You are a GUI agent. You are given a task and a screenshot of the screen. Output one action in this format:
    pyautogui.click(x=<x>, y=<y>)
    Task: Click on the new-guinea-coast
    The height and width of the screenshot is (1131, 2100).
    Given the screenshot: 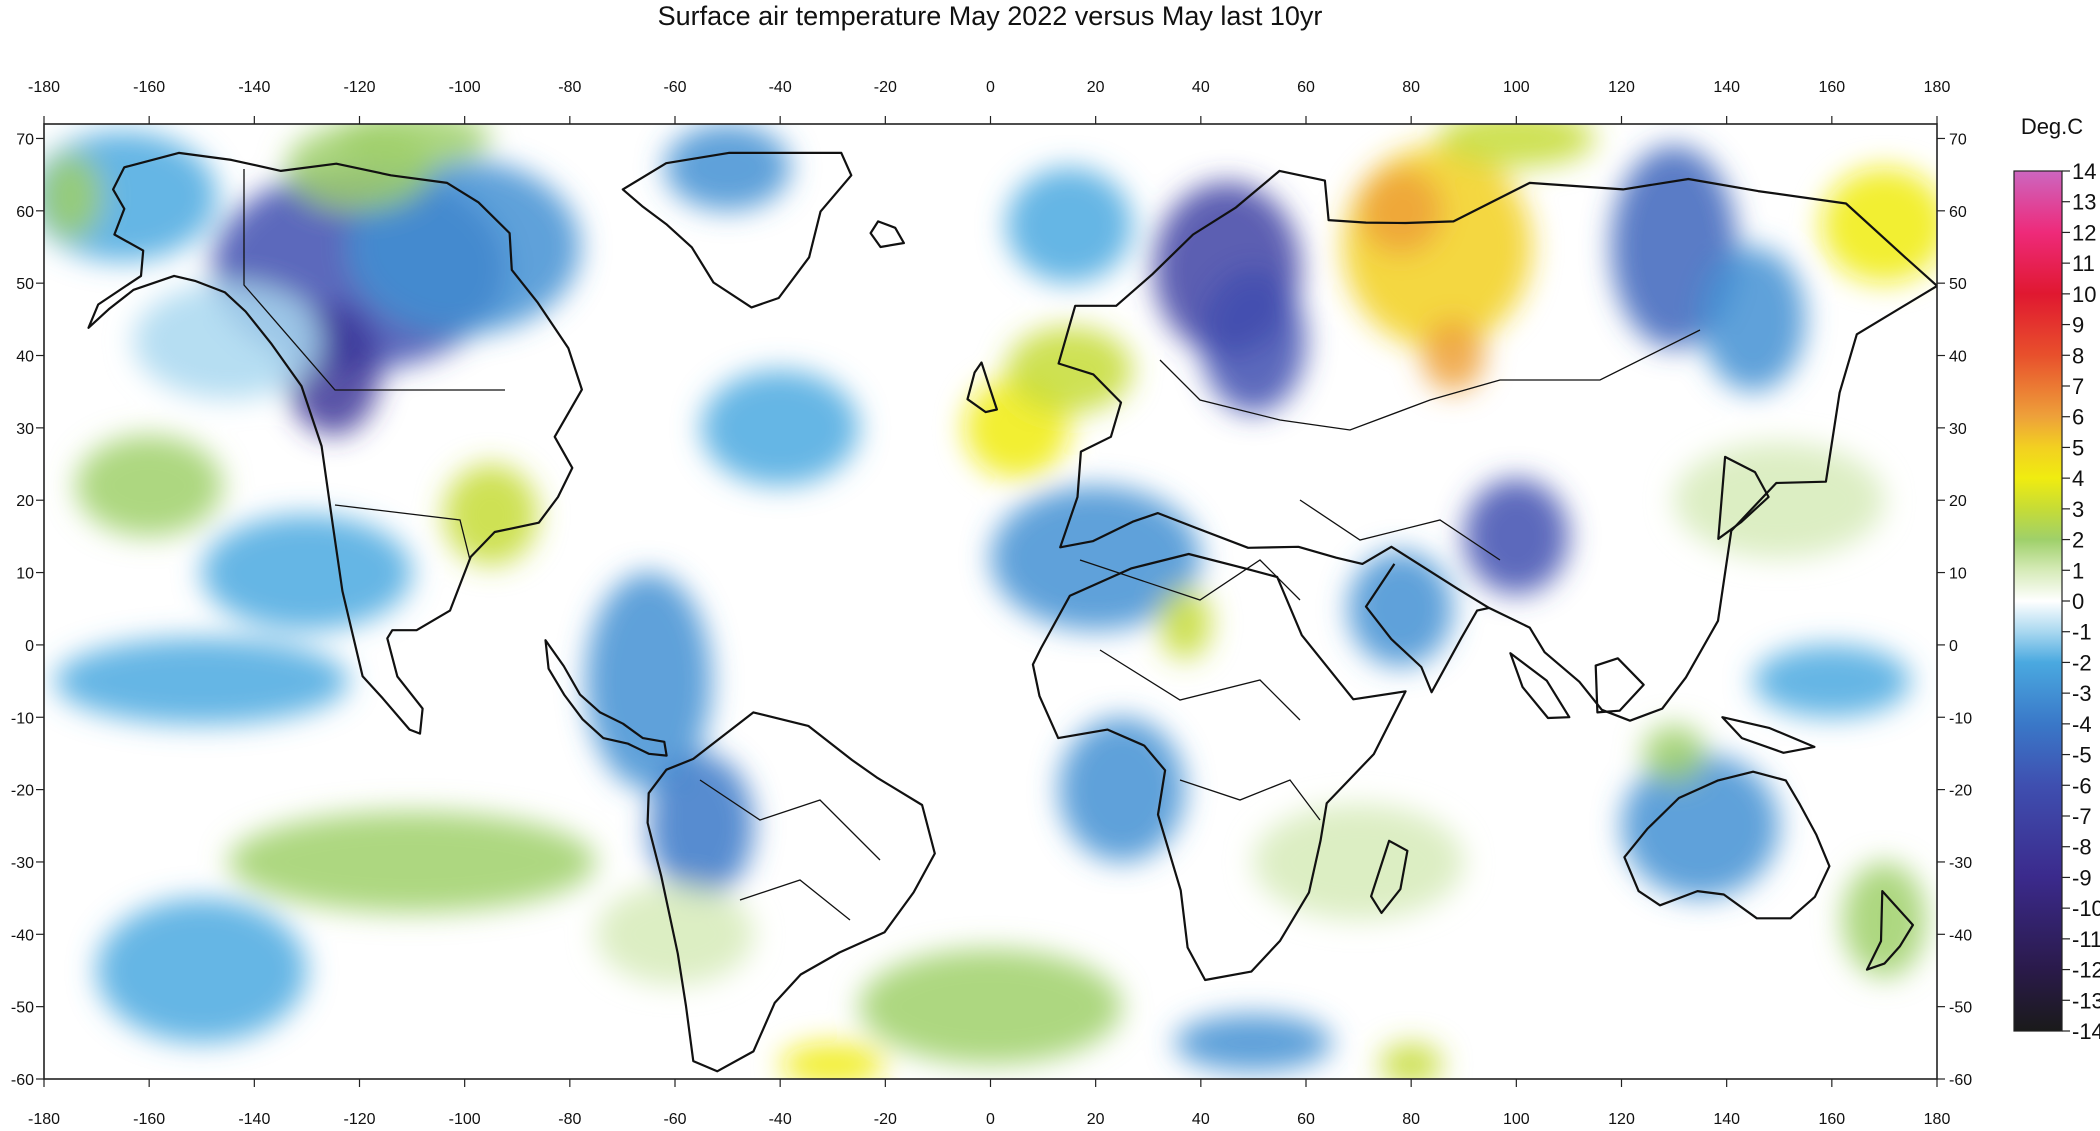 What is the action you would take?
    pyautogui.click(x=1768, y=735)
    